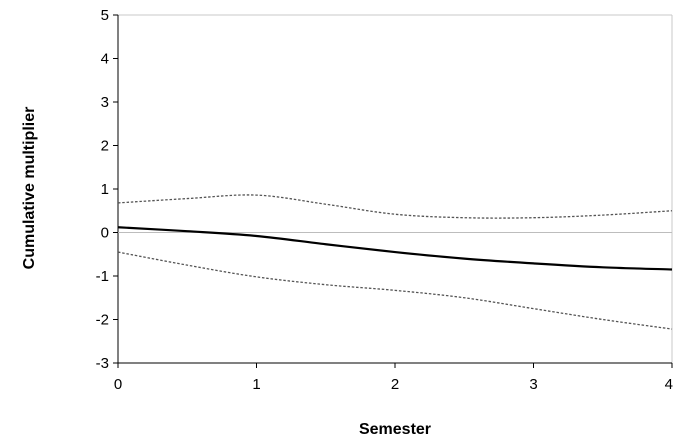 The image size is (673, 441). I want to click on lower-bound-line, so click(395, 290).